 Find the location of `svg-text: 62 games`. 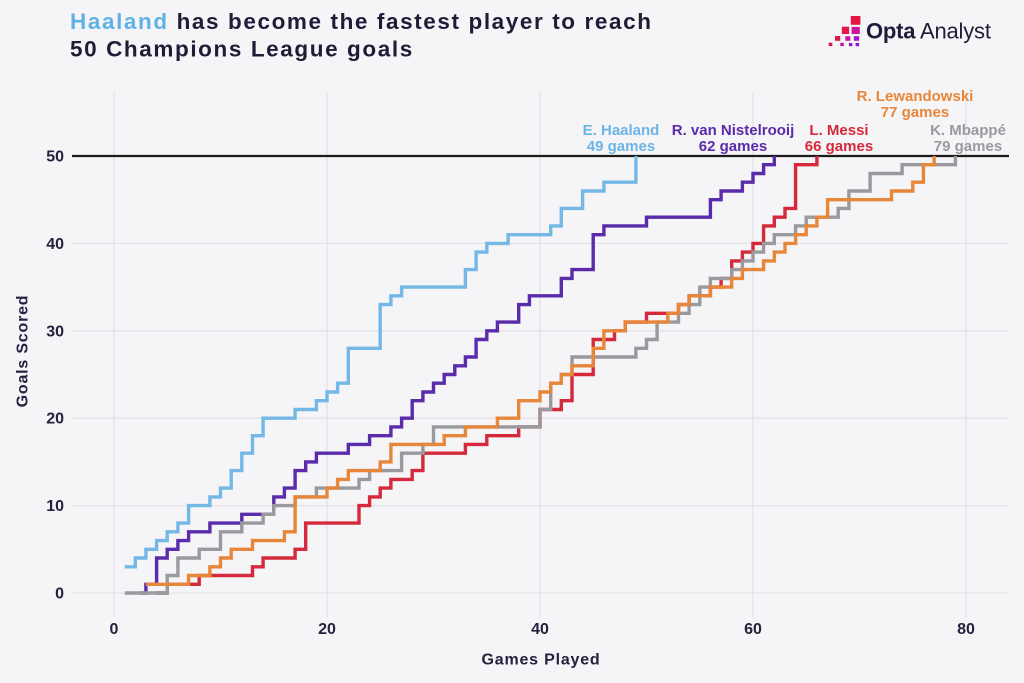

svg-text: 62 games is located at coordinates (733, 146).